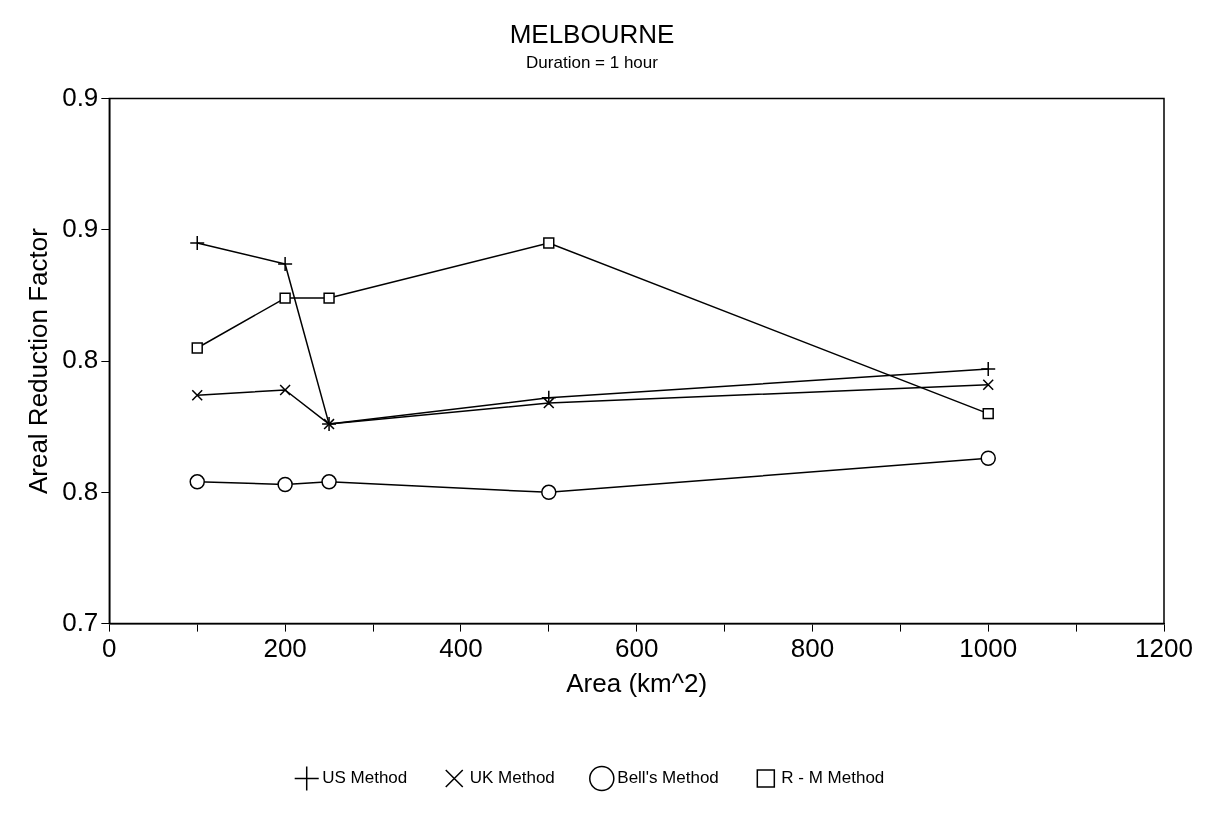 This screenshot has width=1214, height=817. What do you see at coordinates (637, 682) in the screenshot?
I see `x-axis-title: Area (km^2)` at bounding box center [637, 682].